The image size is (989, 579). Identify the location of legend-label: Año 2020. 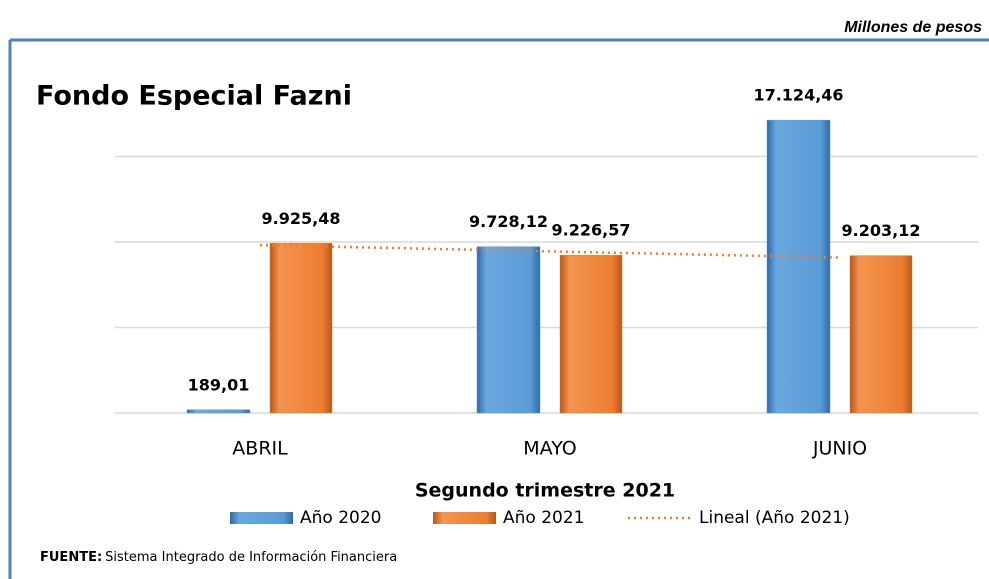
(340, 518).